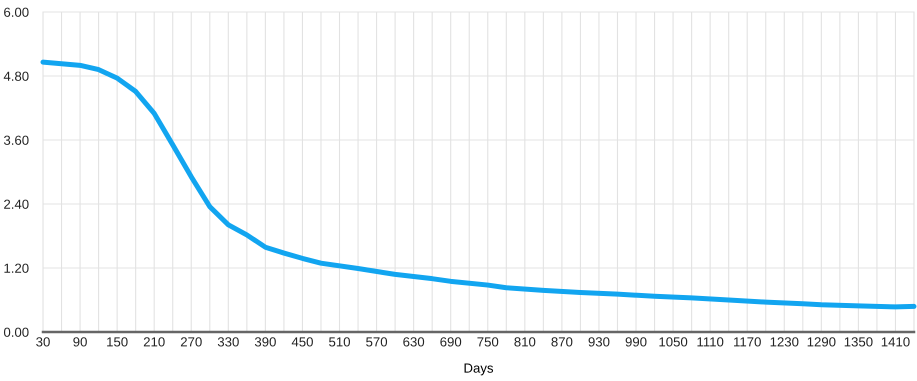 The image size is (917, 381). What do you see at coordinates (599, 342) in the screenshot?
I see `x-tick-label: 930` at bounding box center [599, 342].